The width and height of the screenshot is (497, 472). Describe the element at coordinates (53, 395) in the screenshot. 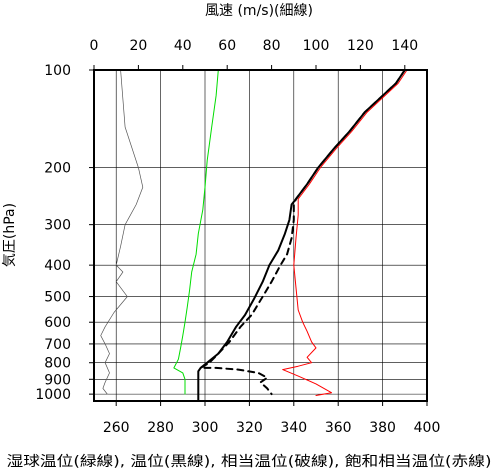

I see `y-tick-label: 1000` at that location.